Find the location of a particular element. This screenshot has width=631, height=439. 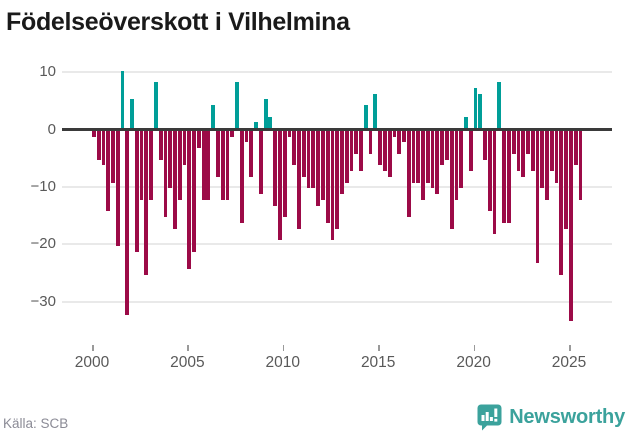

y-tick-label: −20 is located at coordinates (43, 244).